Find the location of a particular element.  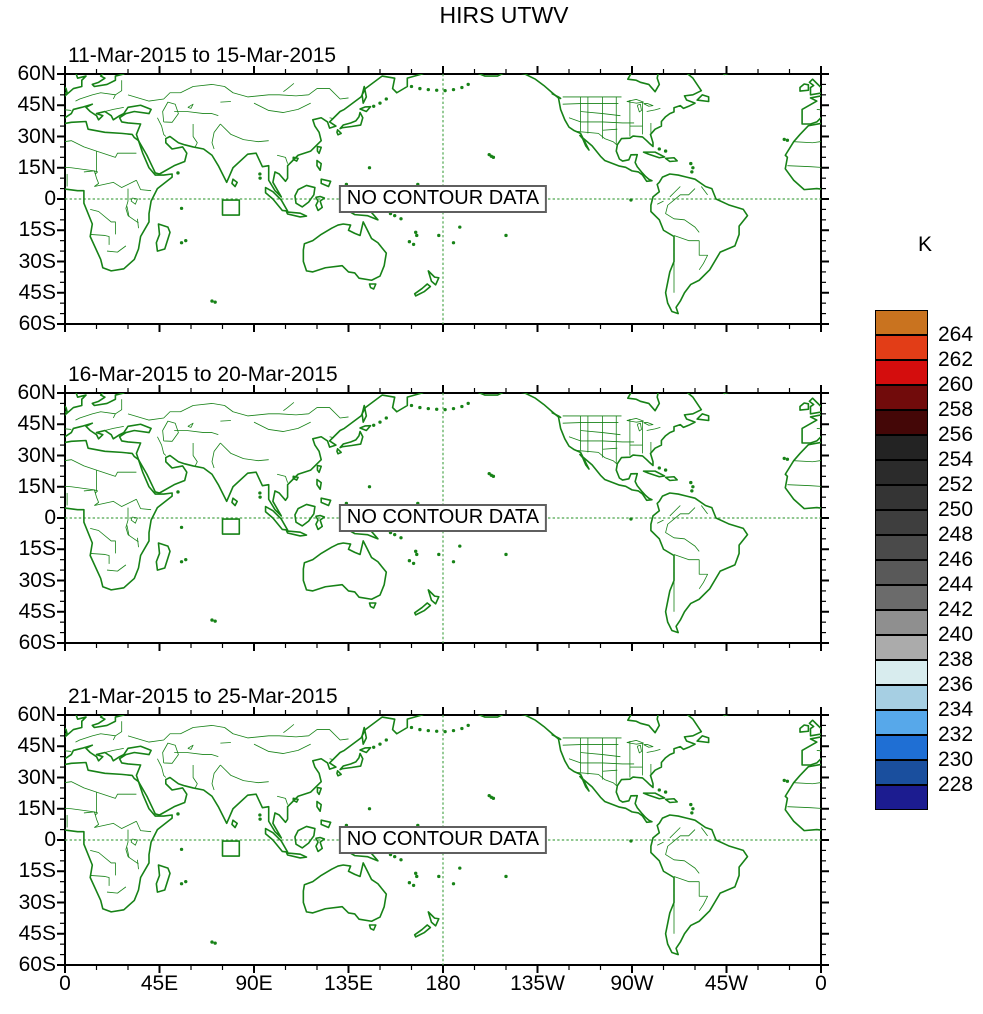

colorbar-tick-label: 250 is located at coordinates (956, 509).